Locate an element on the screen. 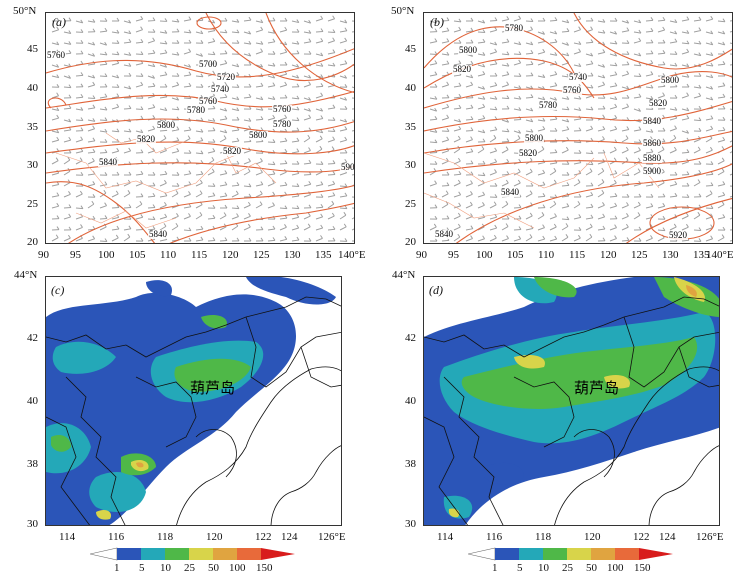 The image size is (754, 577). contour-label: 5820 is located at coordinates (658, 103).